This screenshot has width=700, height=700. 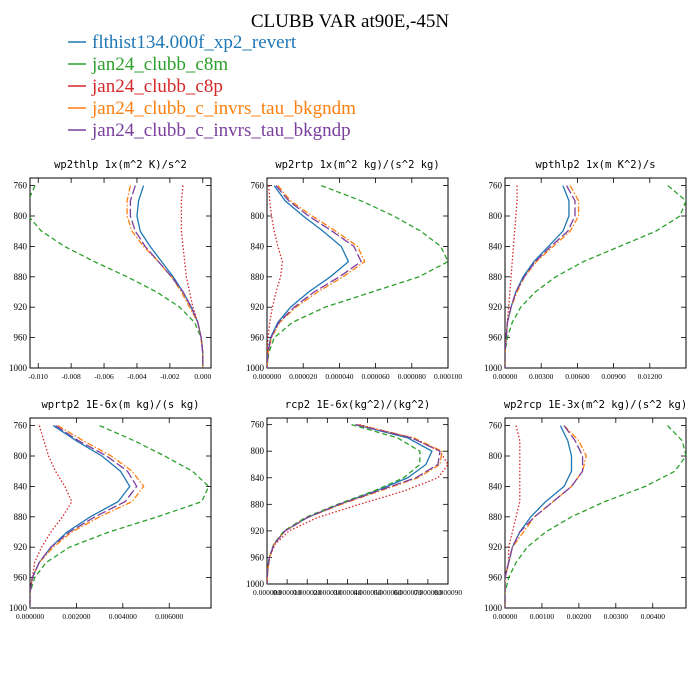 I want to click on x-tick-label: 0.01200, so click(x=650, y=376).